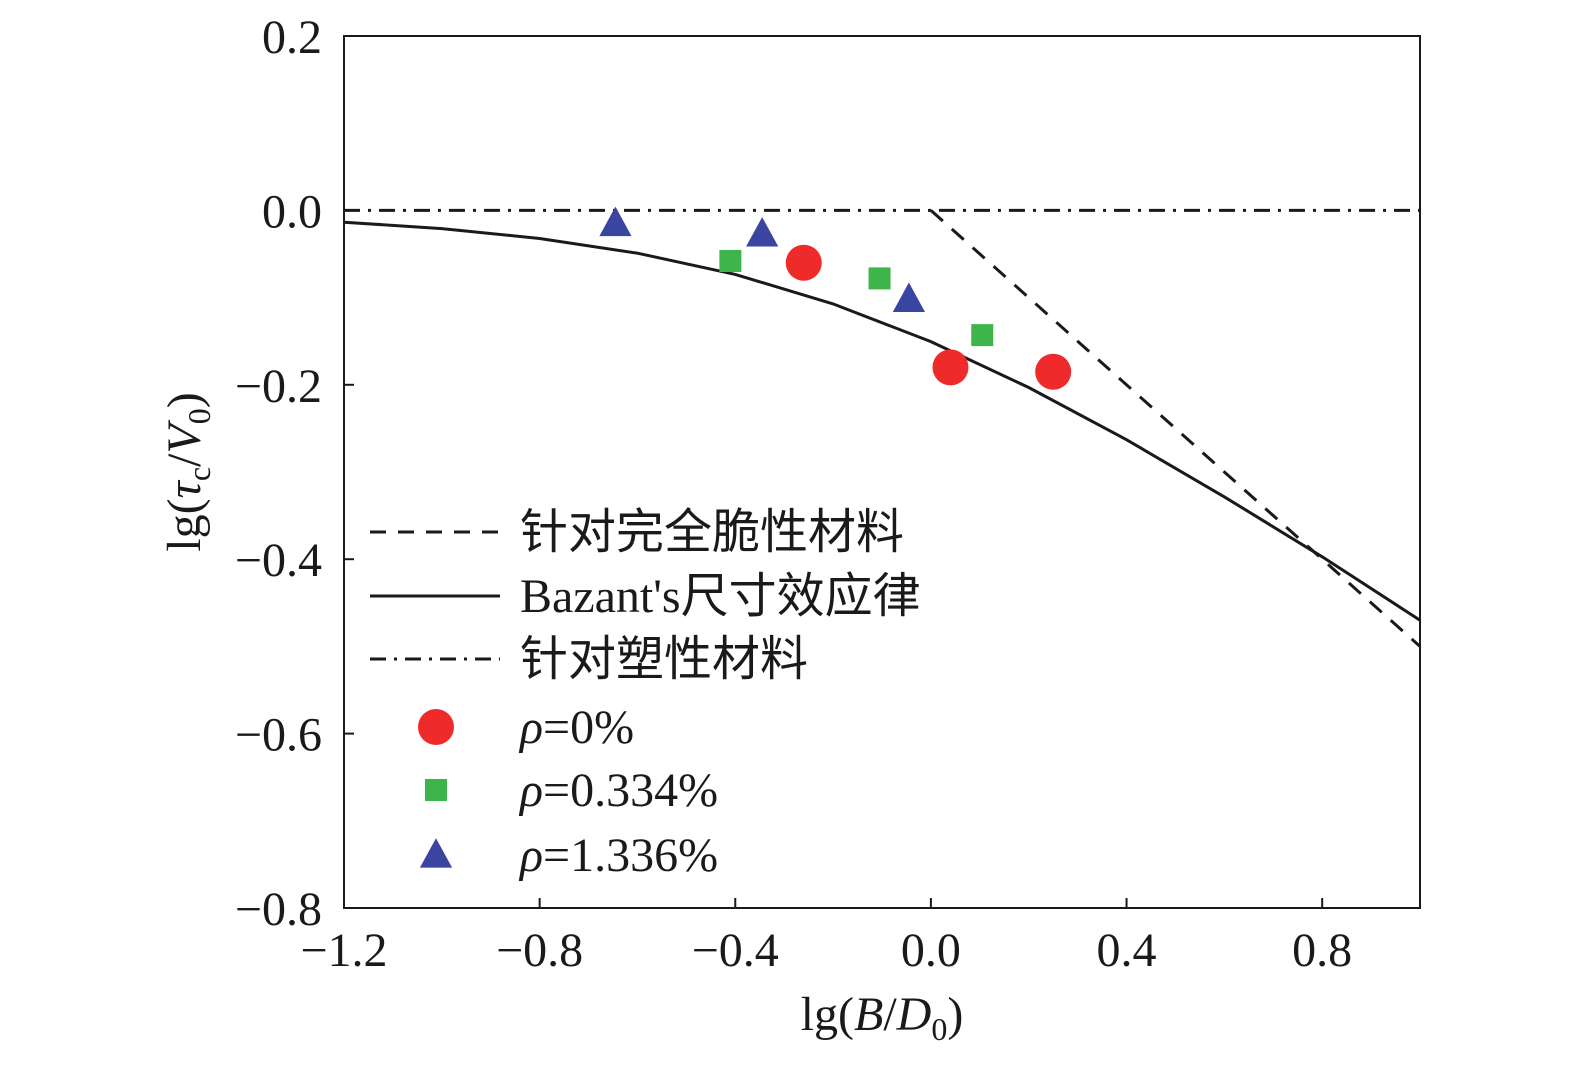 This screenshot has width=1575, height=1070. I want to click on legend-label: ρ=1.336%, so click(618, 855).